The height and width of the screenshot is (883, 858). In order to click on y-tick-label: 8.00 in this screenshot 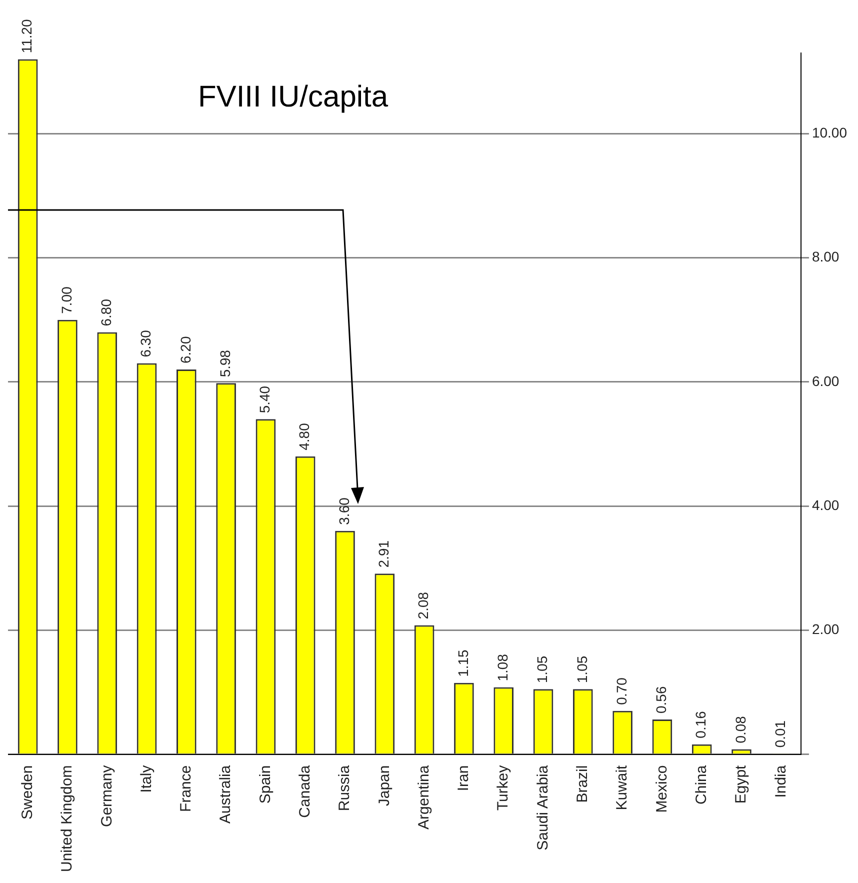, I will do `click(826, 256)`.